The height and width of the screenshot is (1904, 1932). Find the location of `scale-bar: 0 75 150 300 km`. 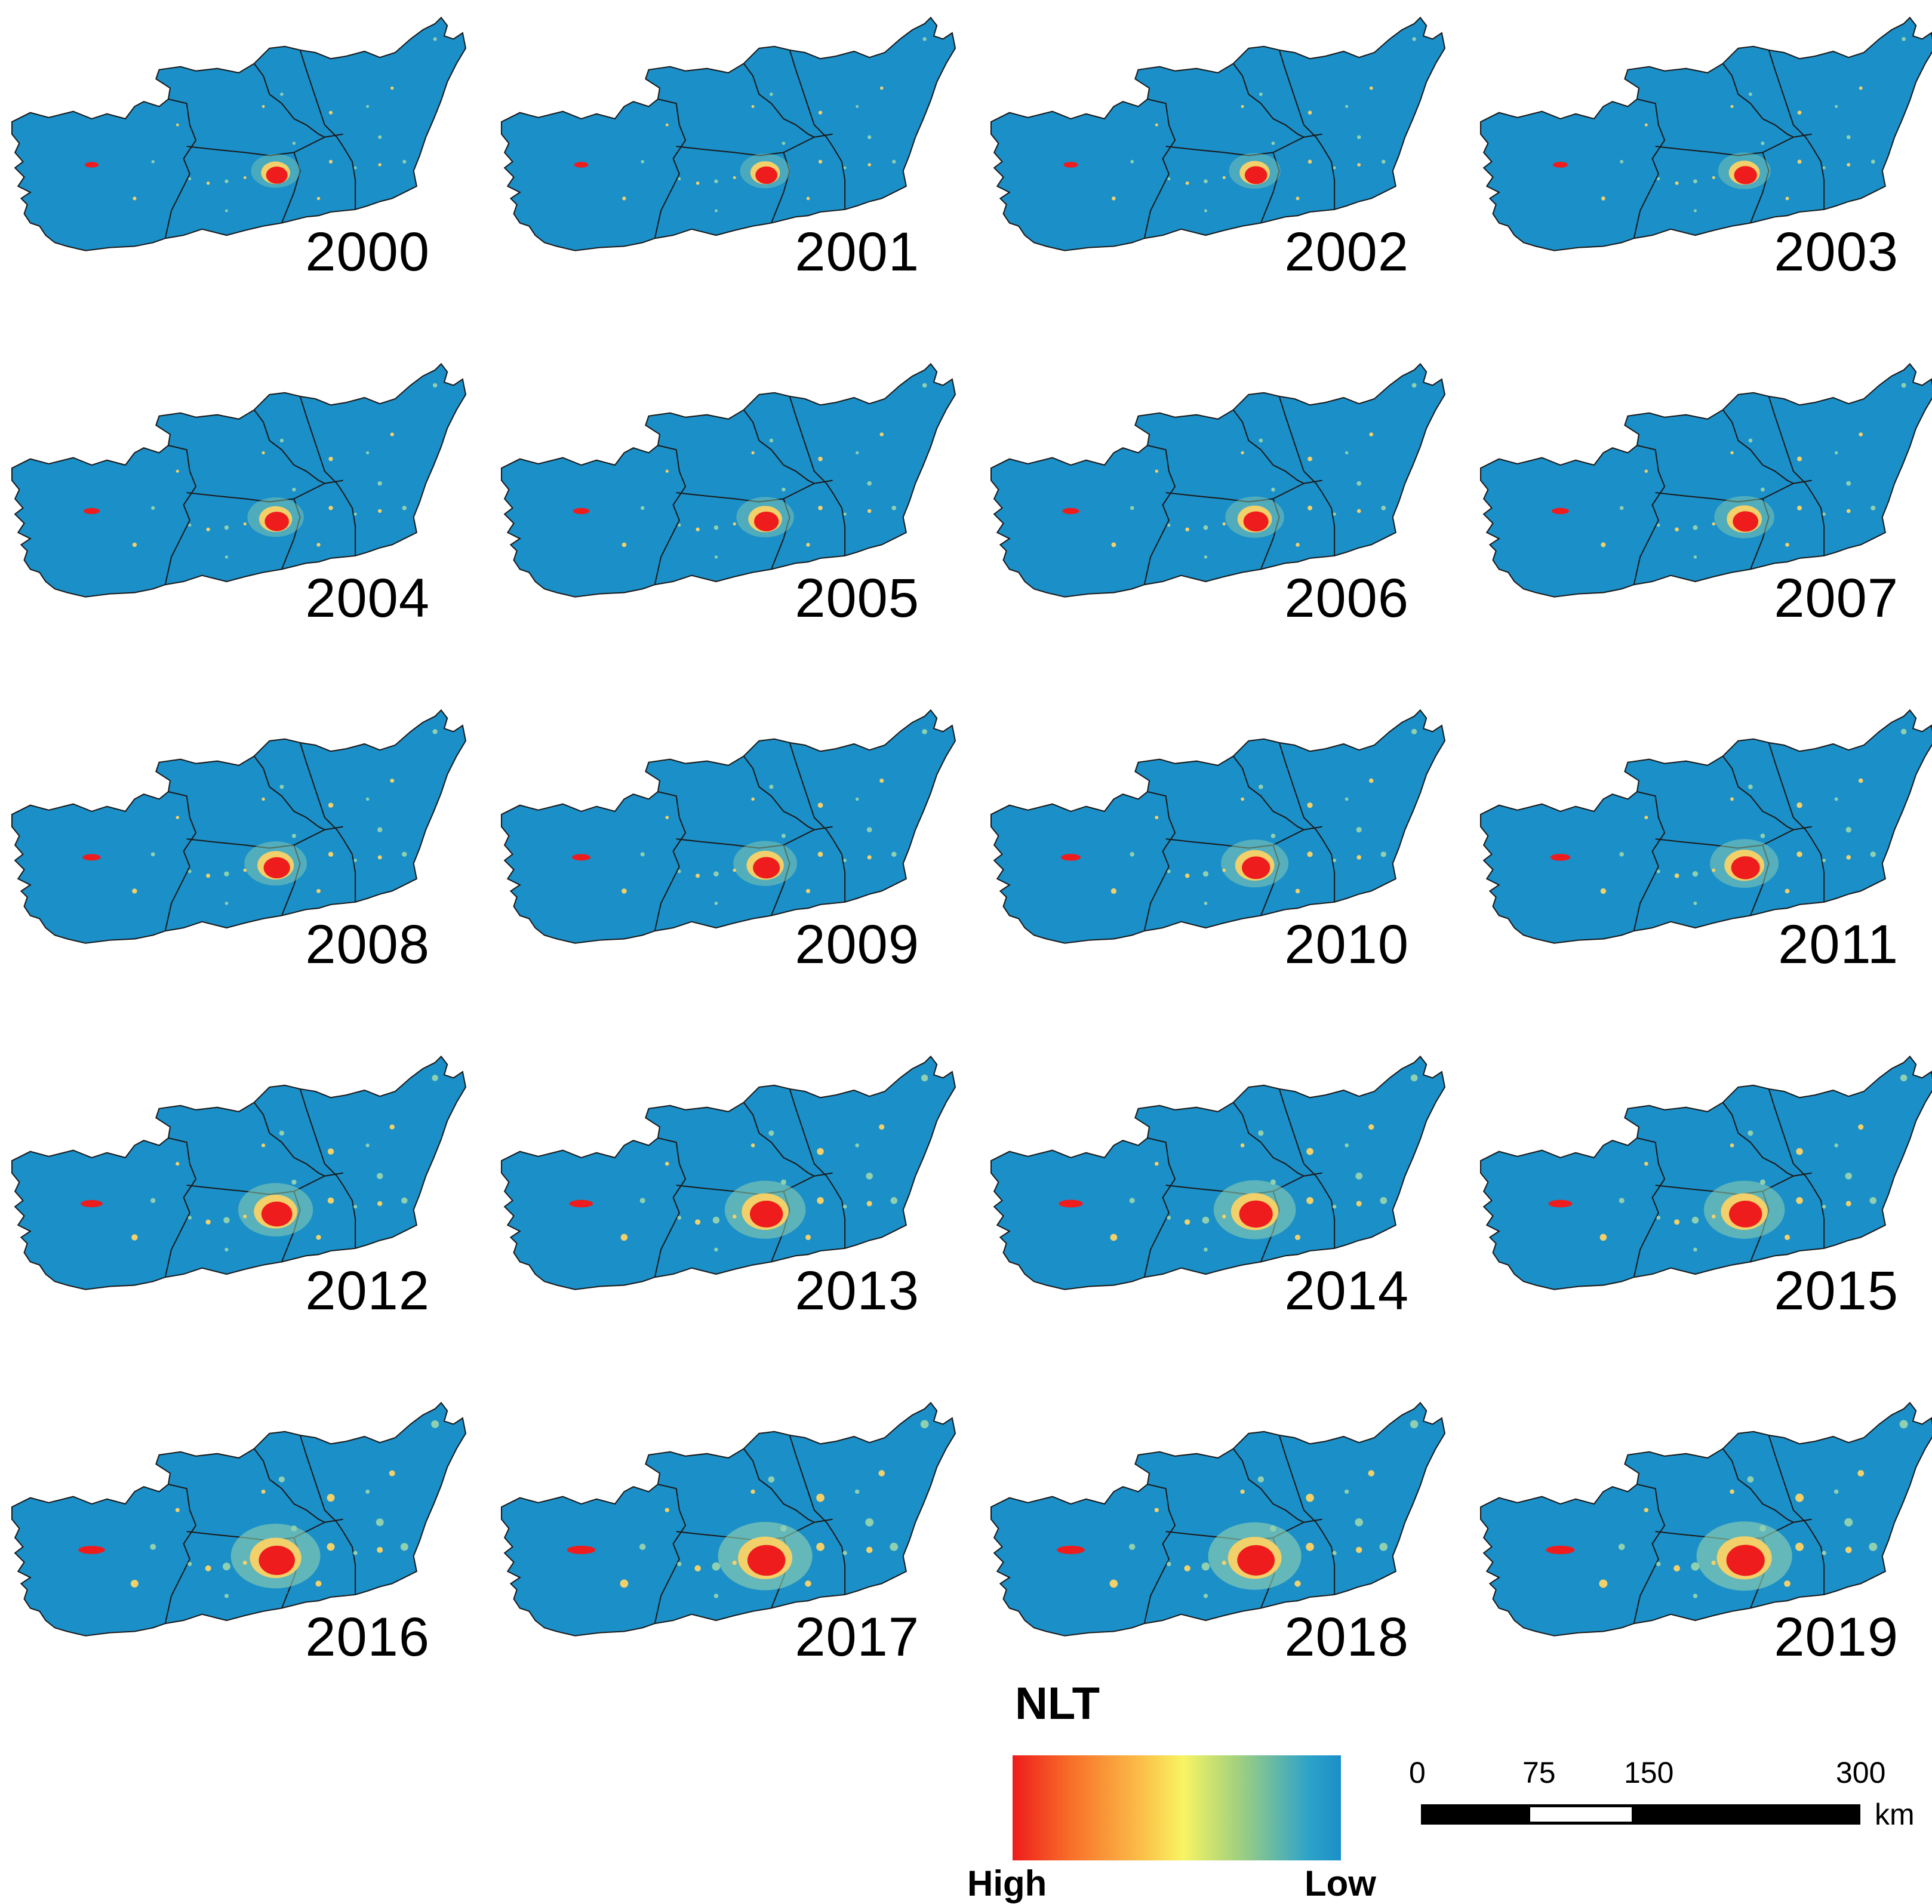

scale-bar: 0 75 150 300 km is located at coordinates (1670, 1794).